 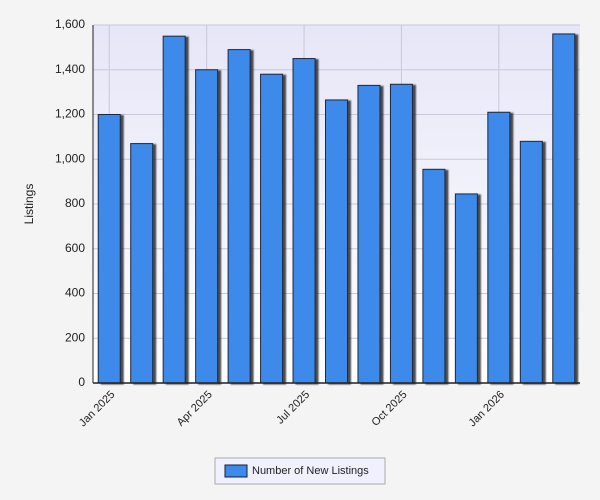 I want to click on x-tick-label: Jul 2025, so click(x=293, y=408).